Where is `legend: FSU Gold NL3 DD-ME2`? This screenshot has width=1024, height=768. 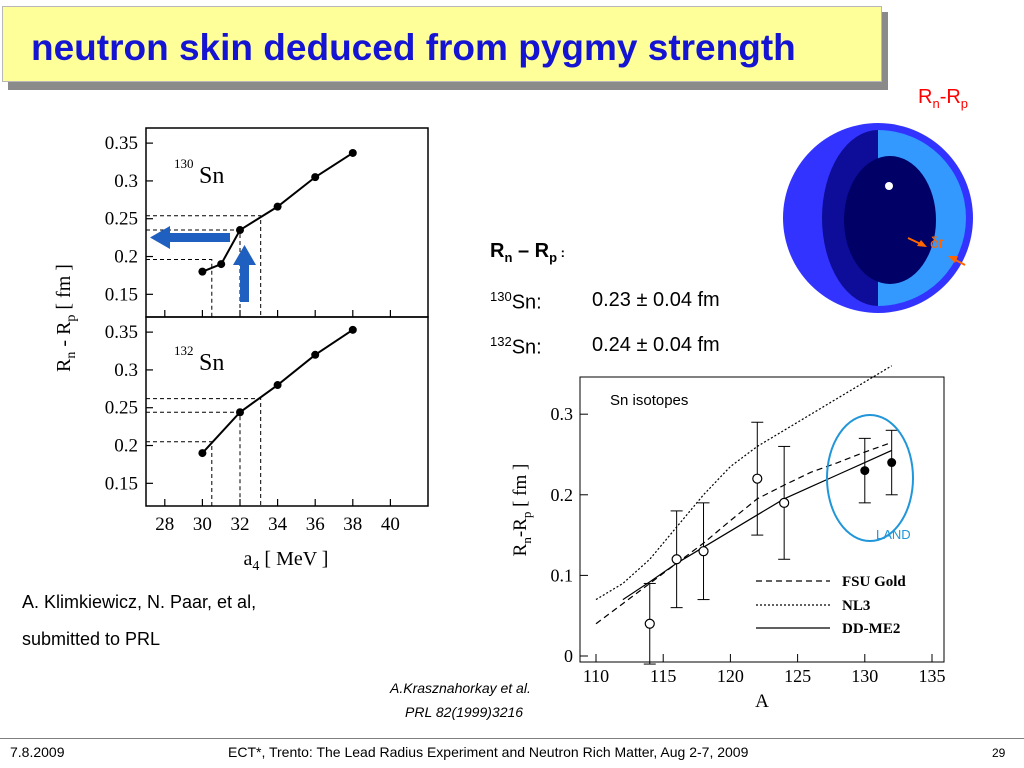
legend: FSU Gold NL3 DD-ME2 is located at coordinates (831, 605).